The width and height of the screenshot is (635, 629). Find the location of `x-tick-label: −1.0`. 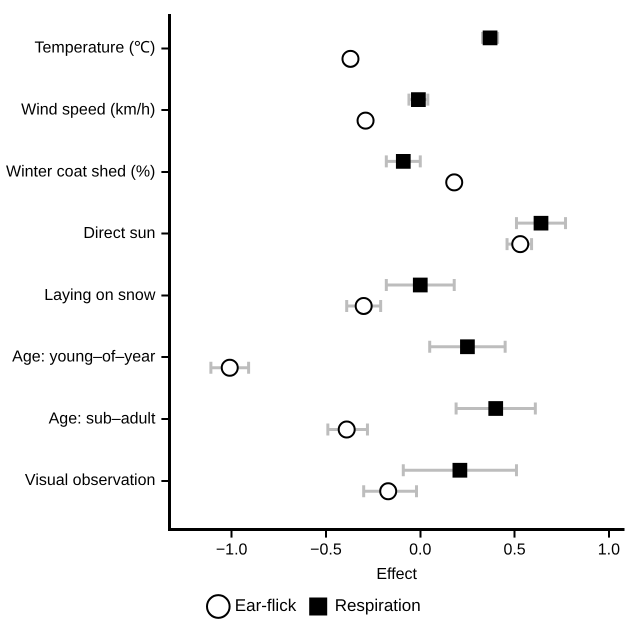

x-tick-label: −1.0 is located at coordinates (232, 550).